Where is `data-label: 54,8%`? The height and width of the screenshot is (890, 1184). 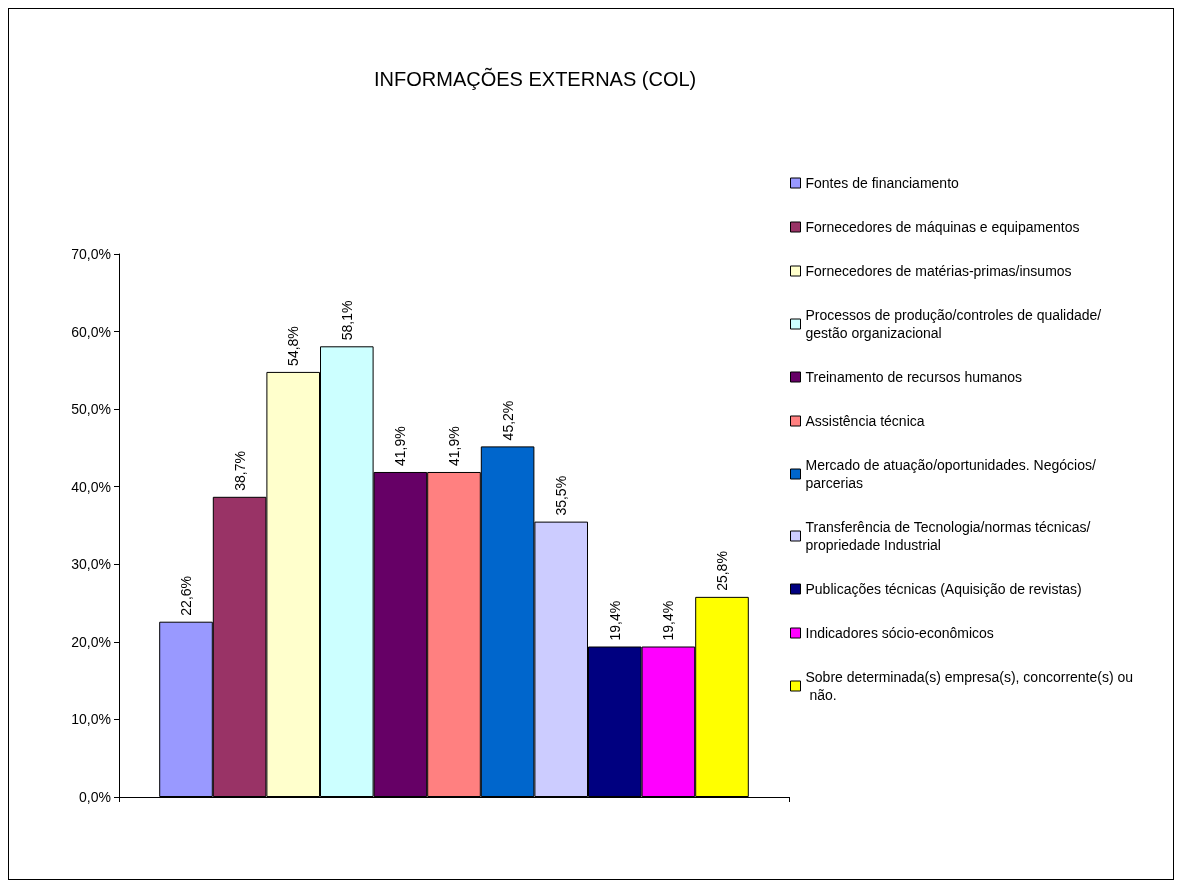 data-label: 54,8% is located at coordinates (293, 346).